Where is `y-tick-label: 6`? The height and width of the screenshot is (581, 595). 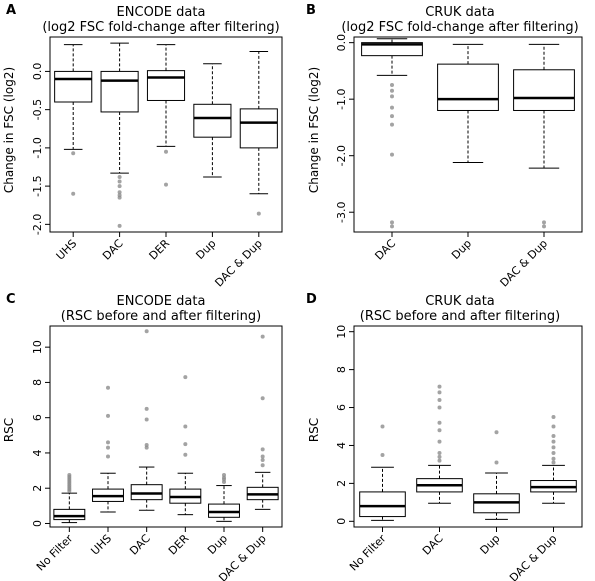 y-tick-label: 6 is located at coordinates (341, 407).